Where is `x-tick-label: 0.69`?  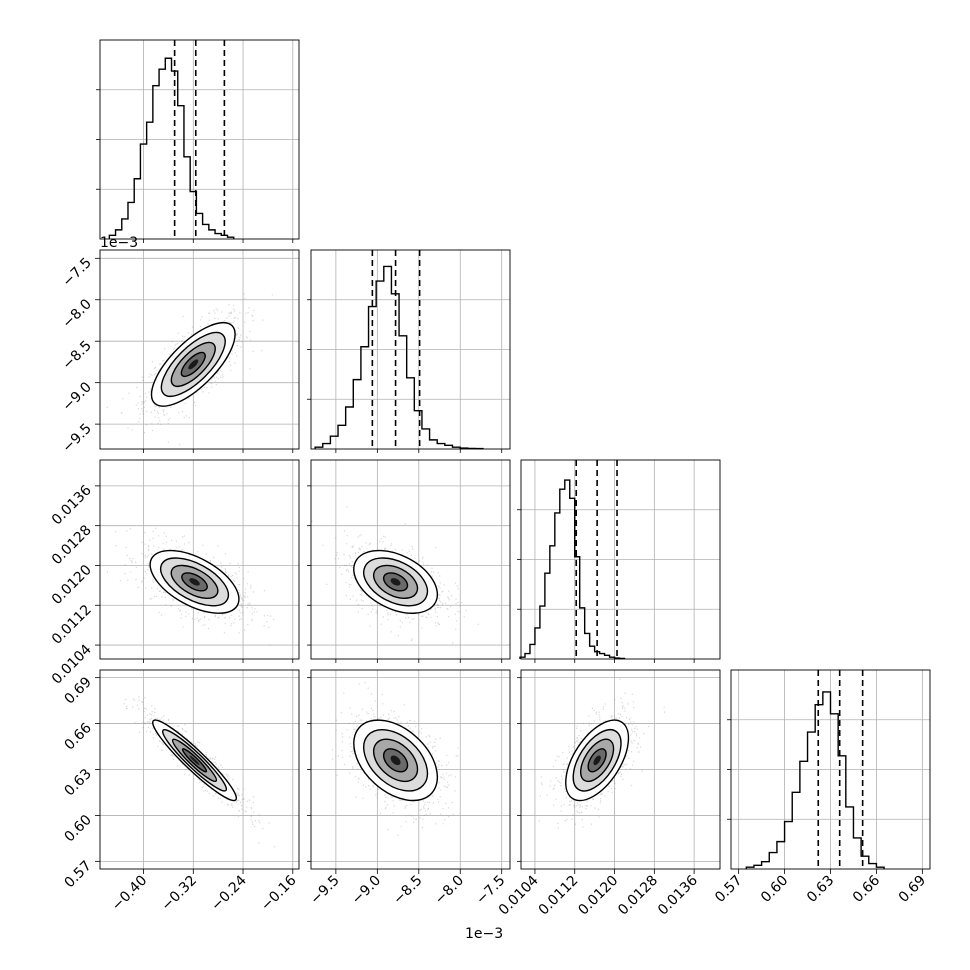 x-tick-label: 0.69 is located at coordinates (912, 889).